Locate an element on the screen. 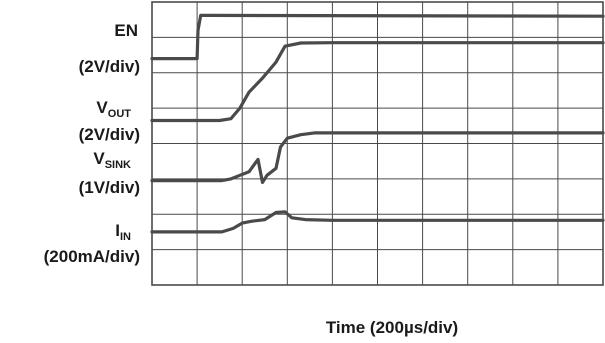  x-axis-label: Time (200µs/div) is located at coordinates (392, 327).